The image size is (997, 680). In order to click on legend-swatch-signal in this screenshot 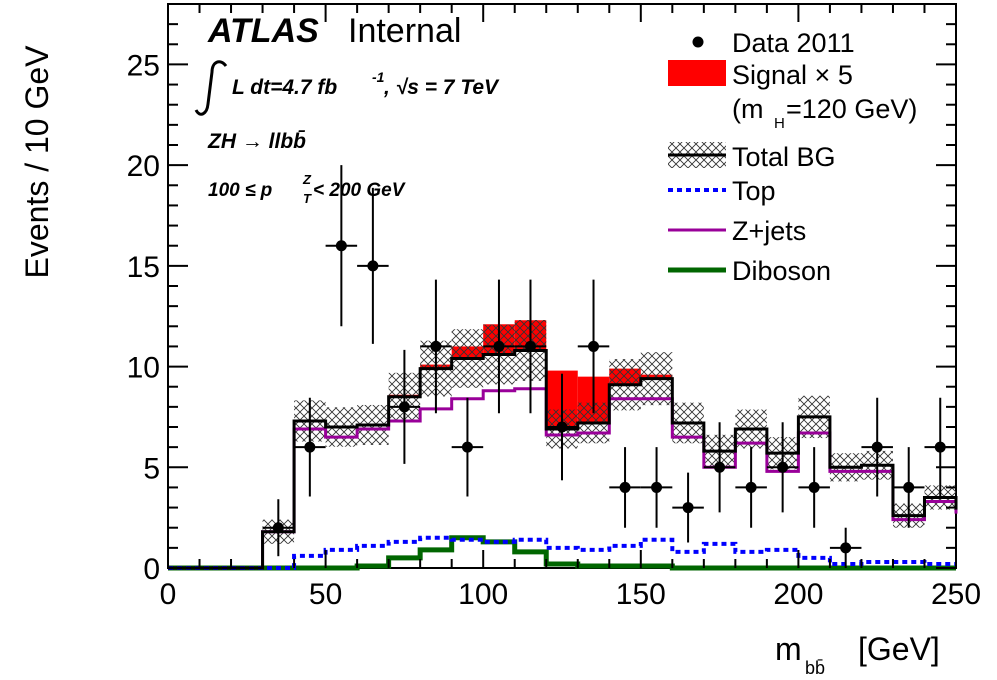, I will do `click(697, 73)`.